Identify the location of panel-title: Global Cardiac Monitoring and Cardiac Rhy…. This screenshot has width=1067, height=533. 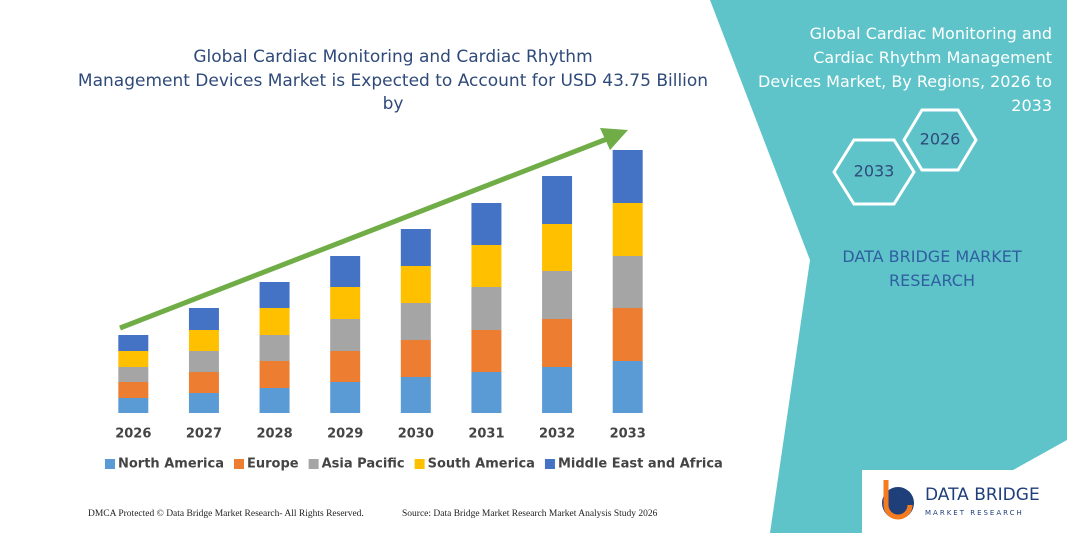
(905, 69).